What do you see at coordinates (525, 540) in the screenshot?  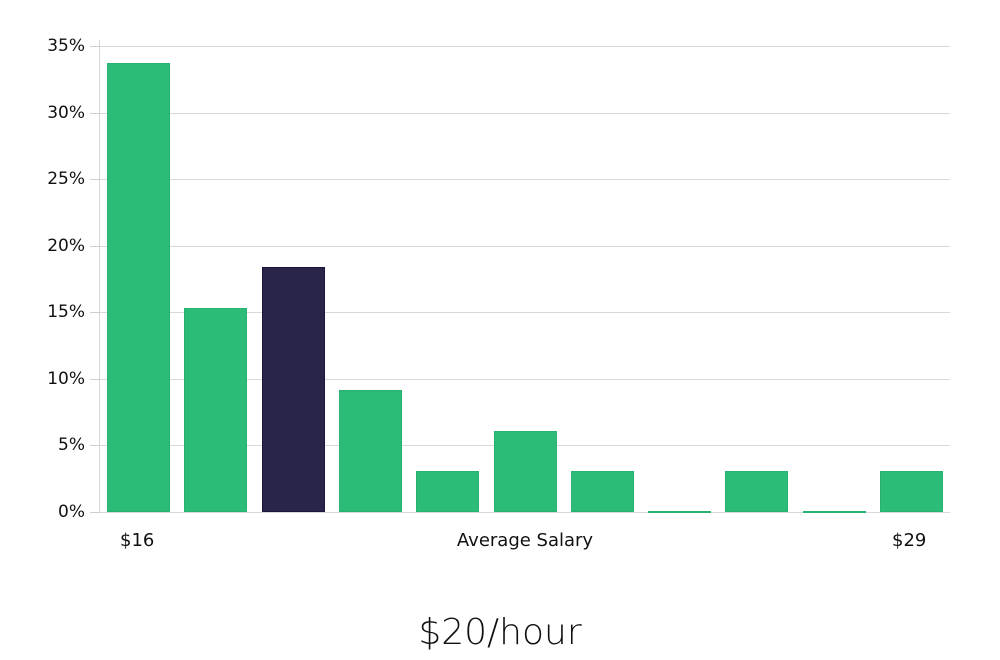 I see `x-axis-label: Average Salary` at bounding box center [525, 540].